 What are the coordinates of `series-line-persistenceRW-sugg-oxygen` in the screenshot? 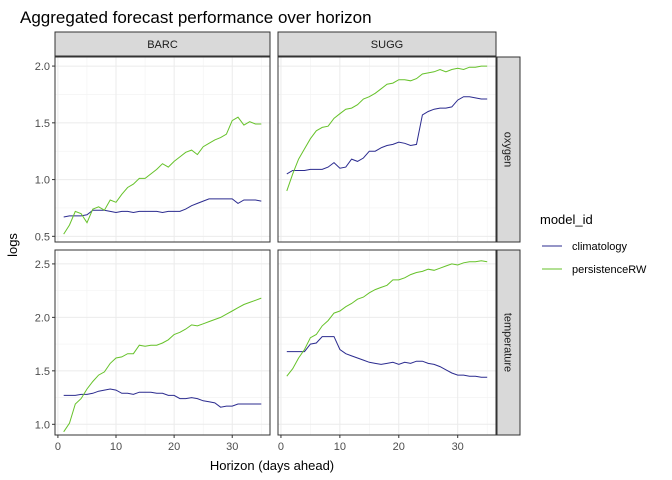 It's located at (387, 128).